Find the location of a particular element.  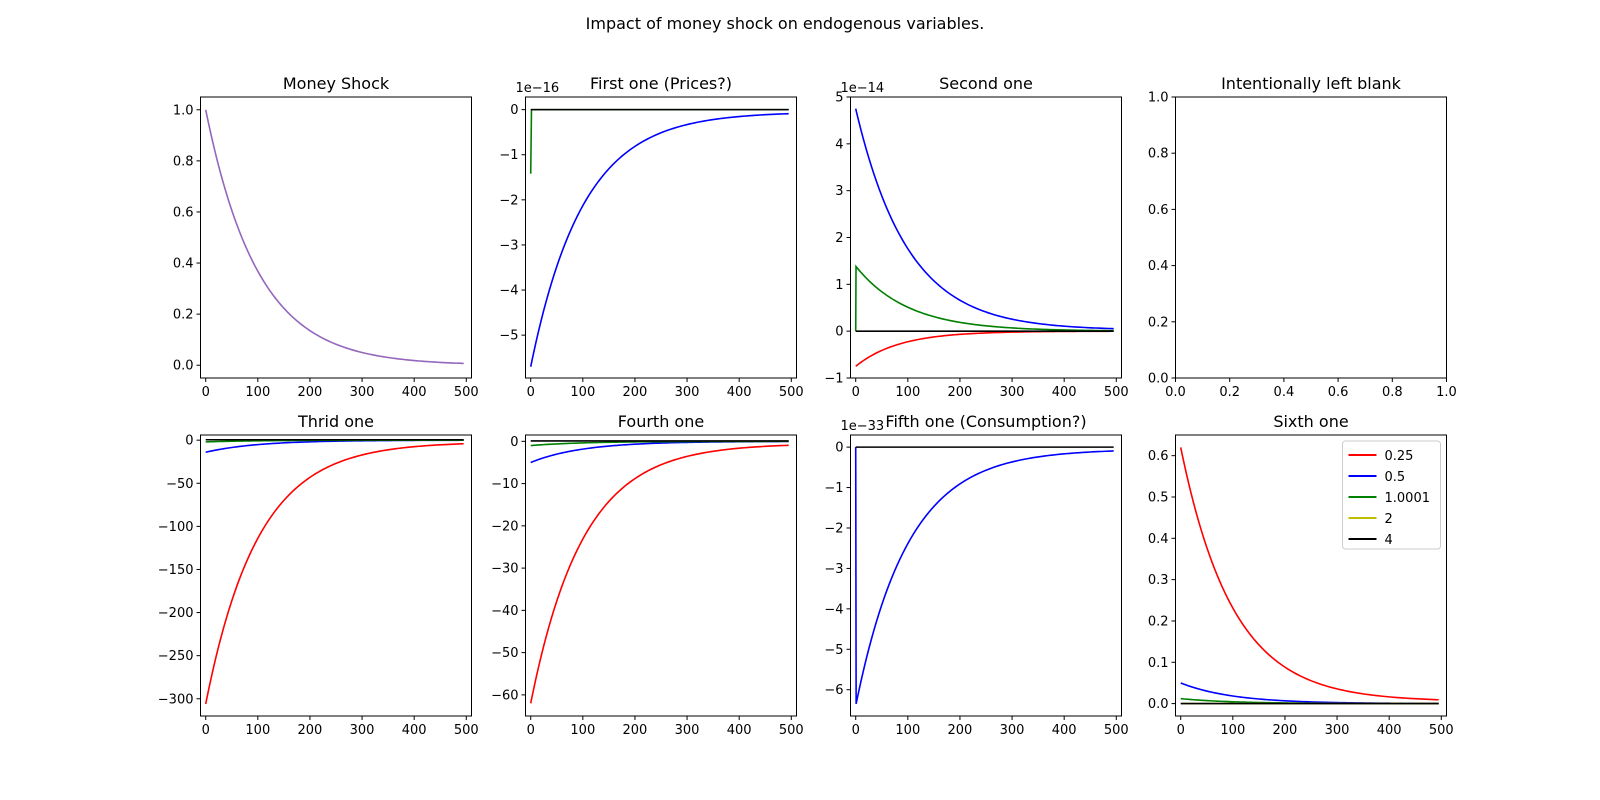

legend-frame is located at coordinates (1391, 495).